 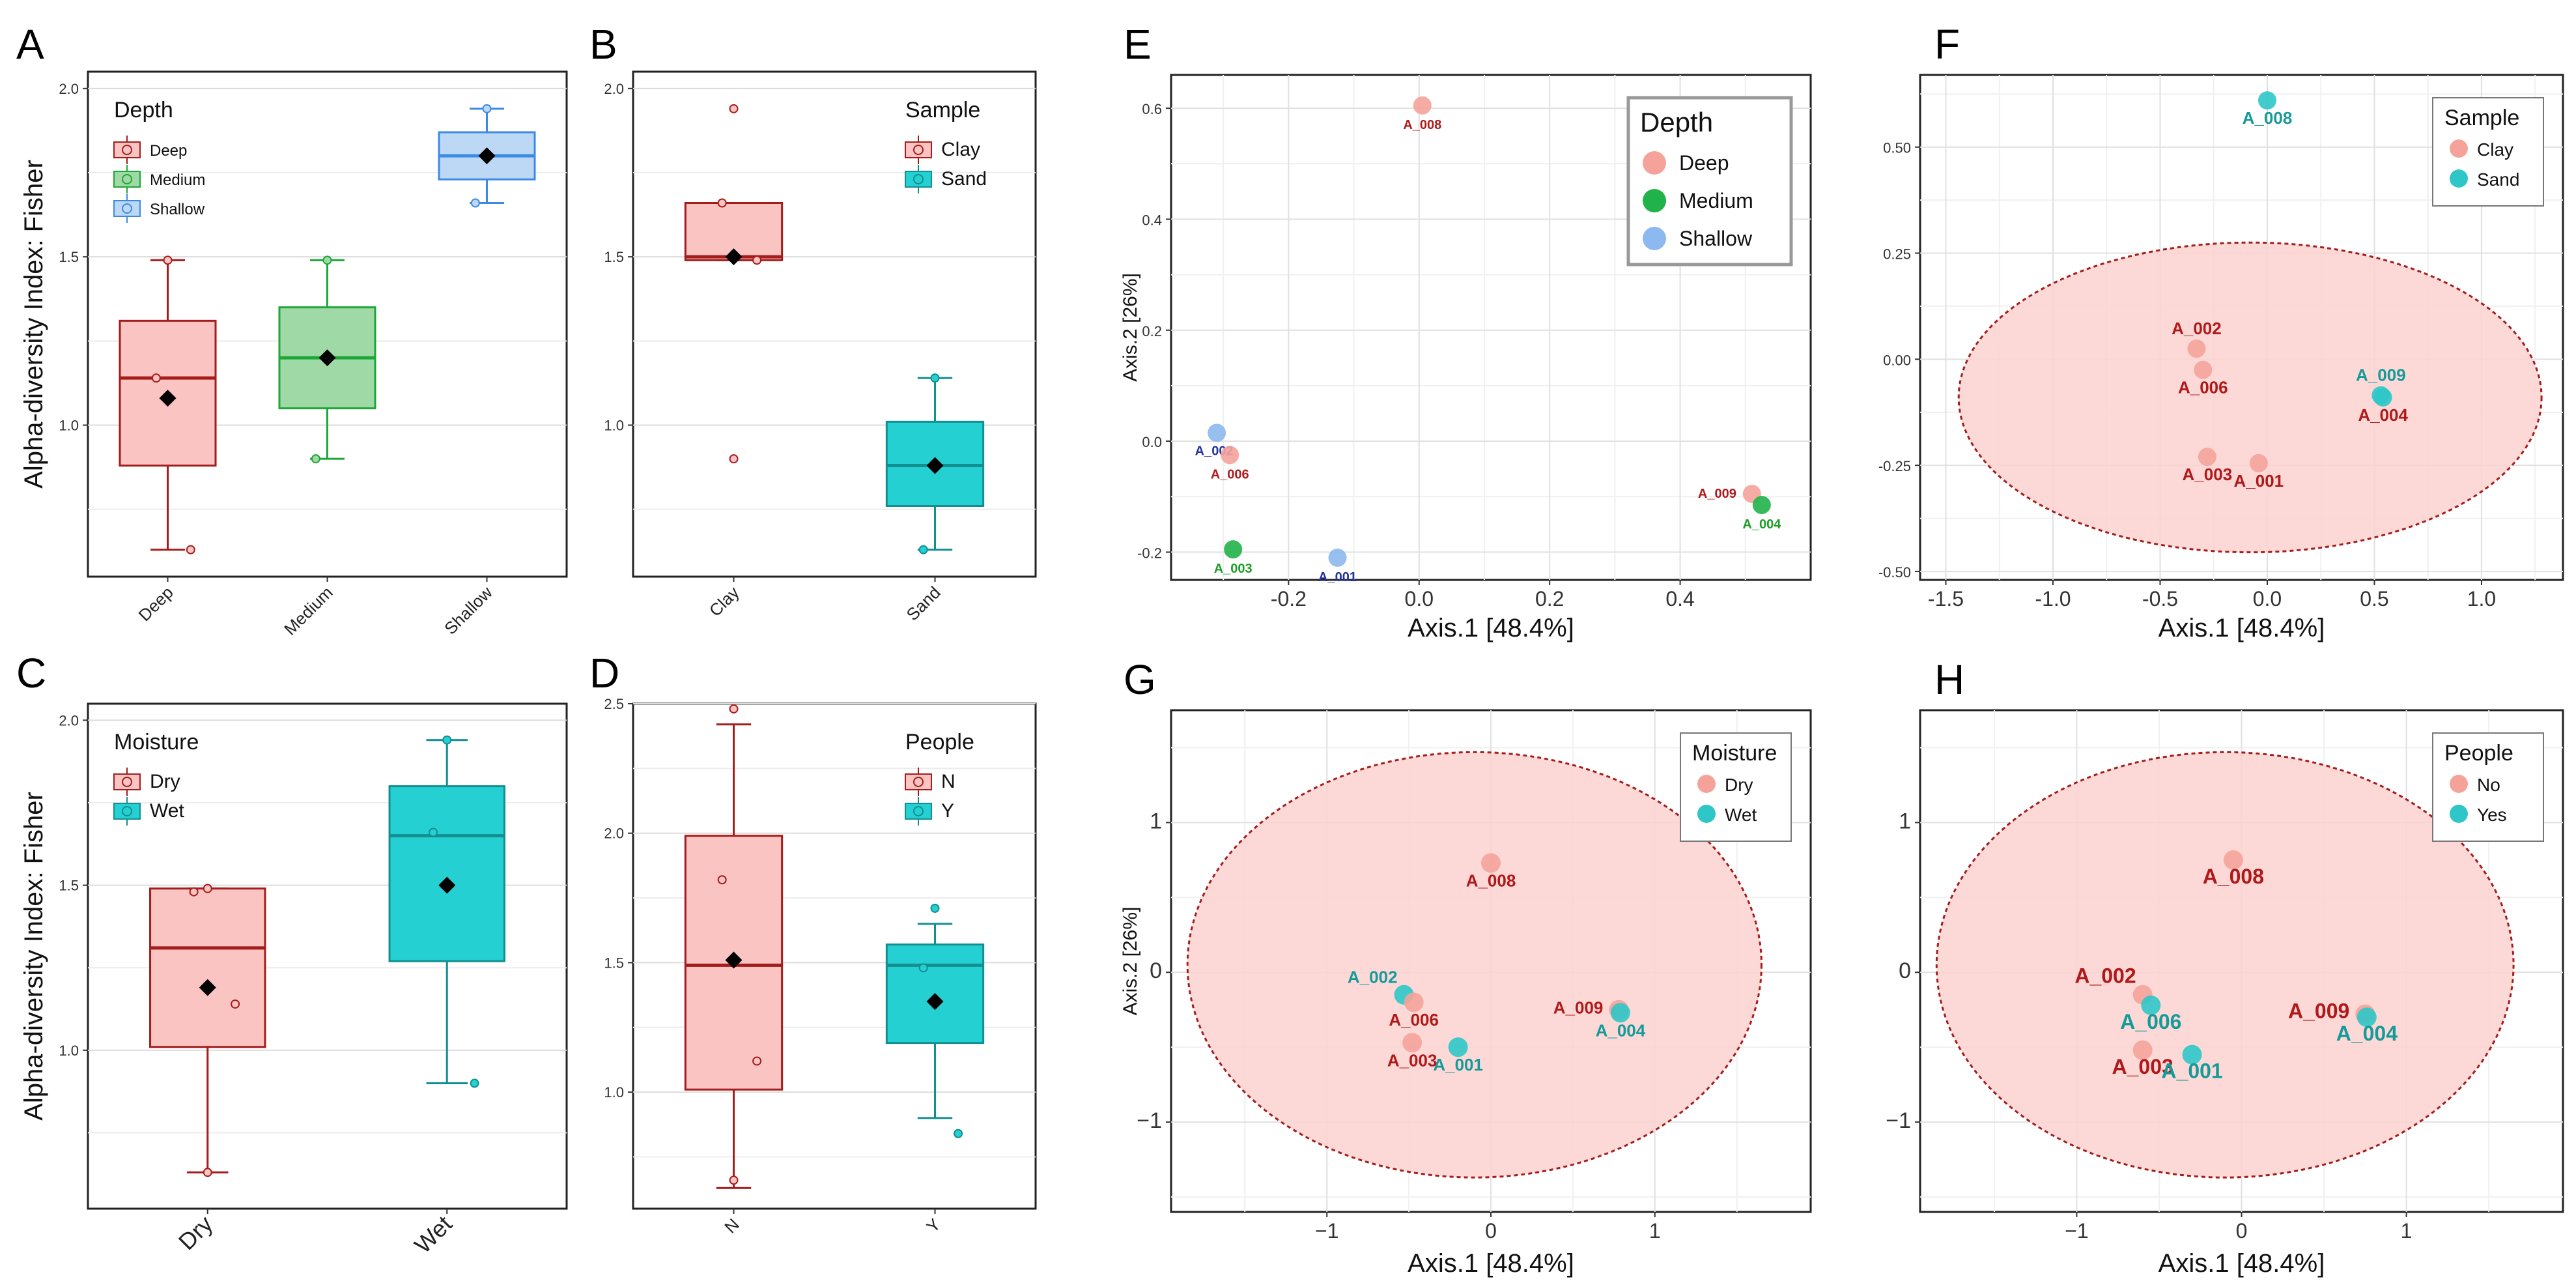 I want to click on y-tick-label: -0.2, so click(x=1149, y=553).